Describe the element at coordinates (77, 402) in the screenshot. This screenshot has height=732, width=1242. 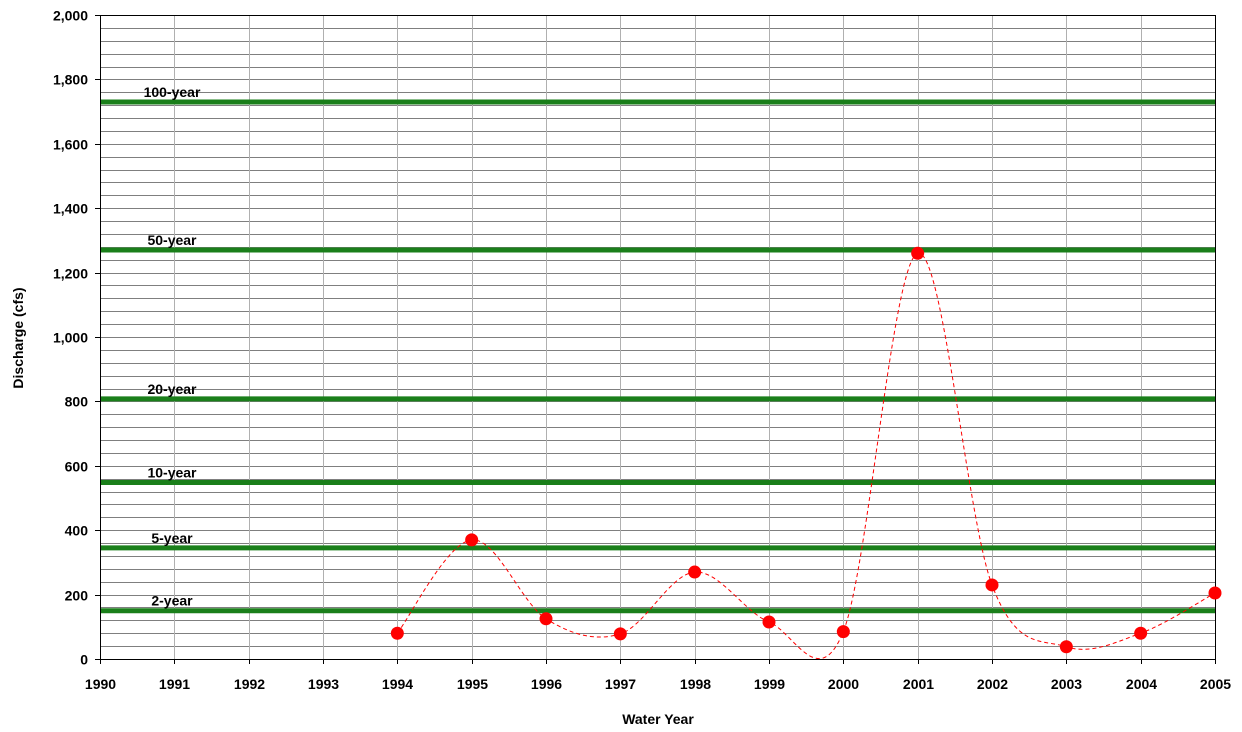
I see `y-tick-label: 800` at that location.